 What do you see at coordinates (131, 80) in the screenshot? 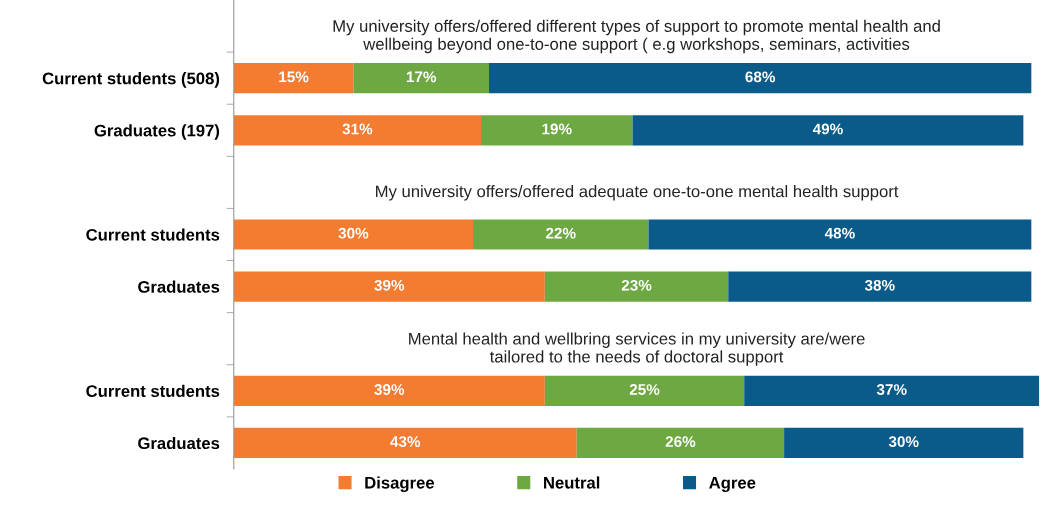
I see `y-tick-label: Current students (508)` at bounding box center [131, 80].